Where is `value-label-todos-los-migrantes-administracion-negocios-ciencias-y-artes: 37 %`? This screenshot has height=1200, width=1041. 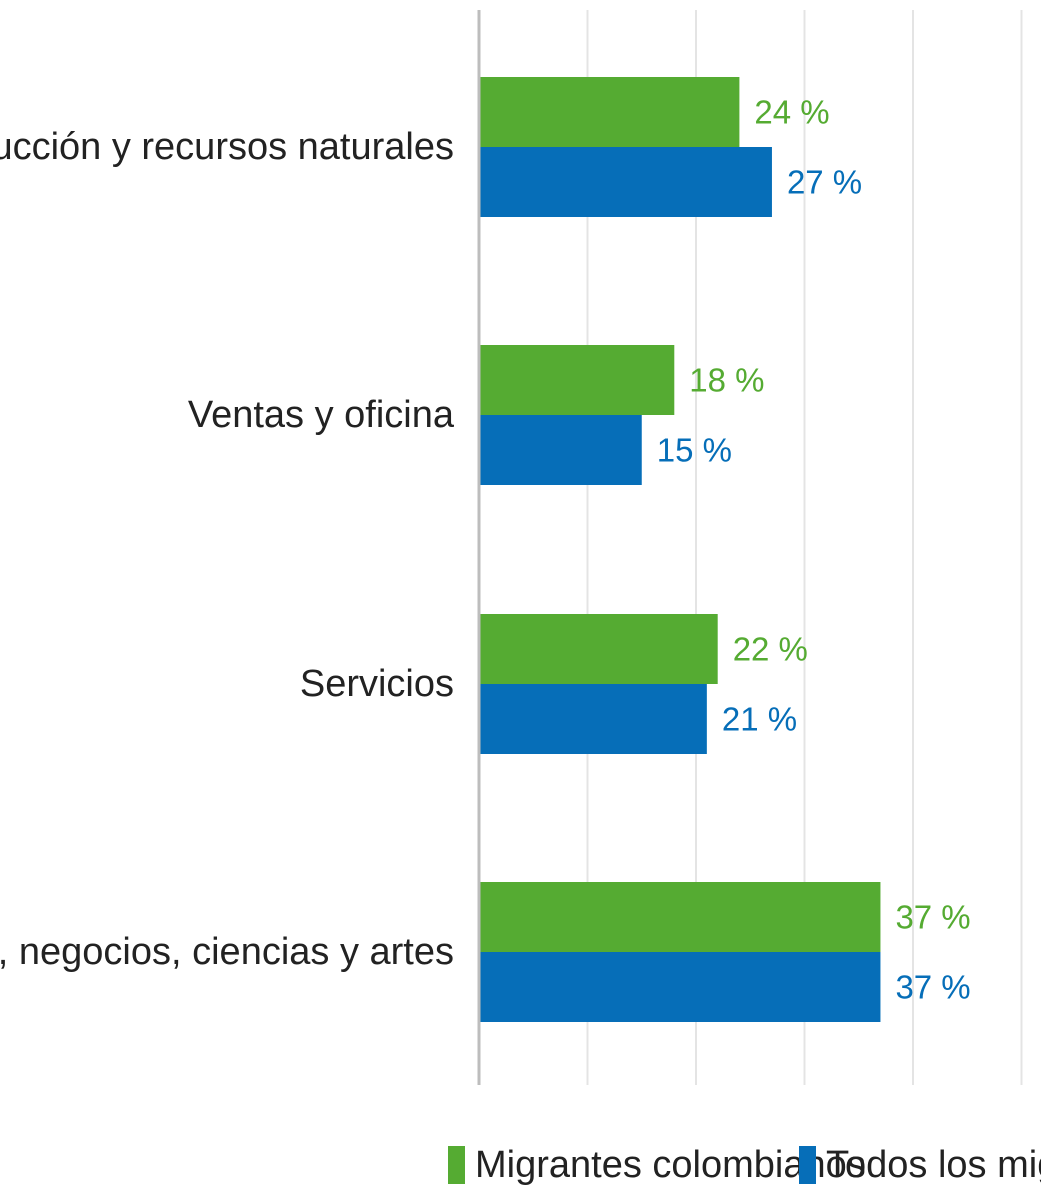
value-label-todos-los-migrantes-administracion-negocios-ciencias-y-artes: 37 % is located at coordinates (932, 987).